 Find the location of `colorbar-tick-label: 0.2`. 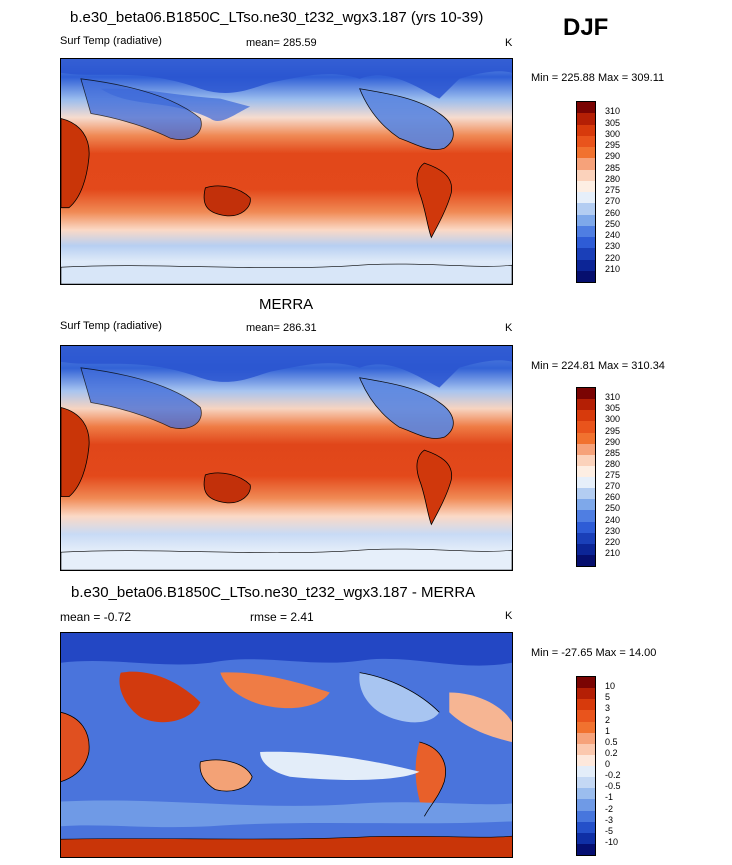

colorbar-tick-label: 0.2 is located at coordinates (611, 752).